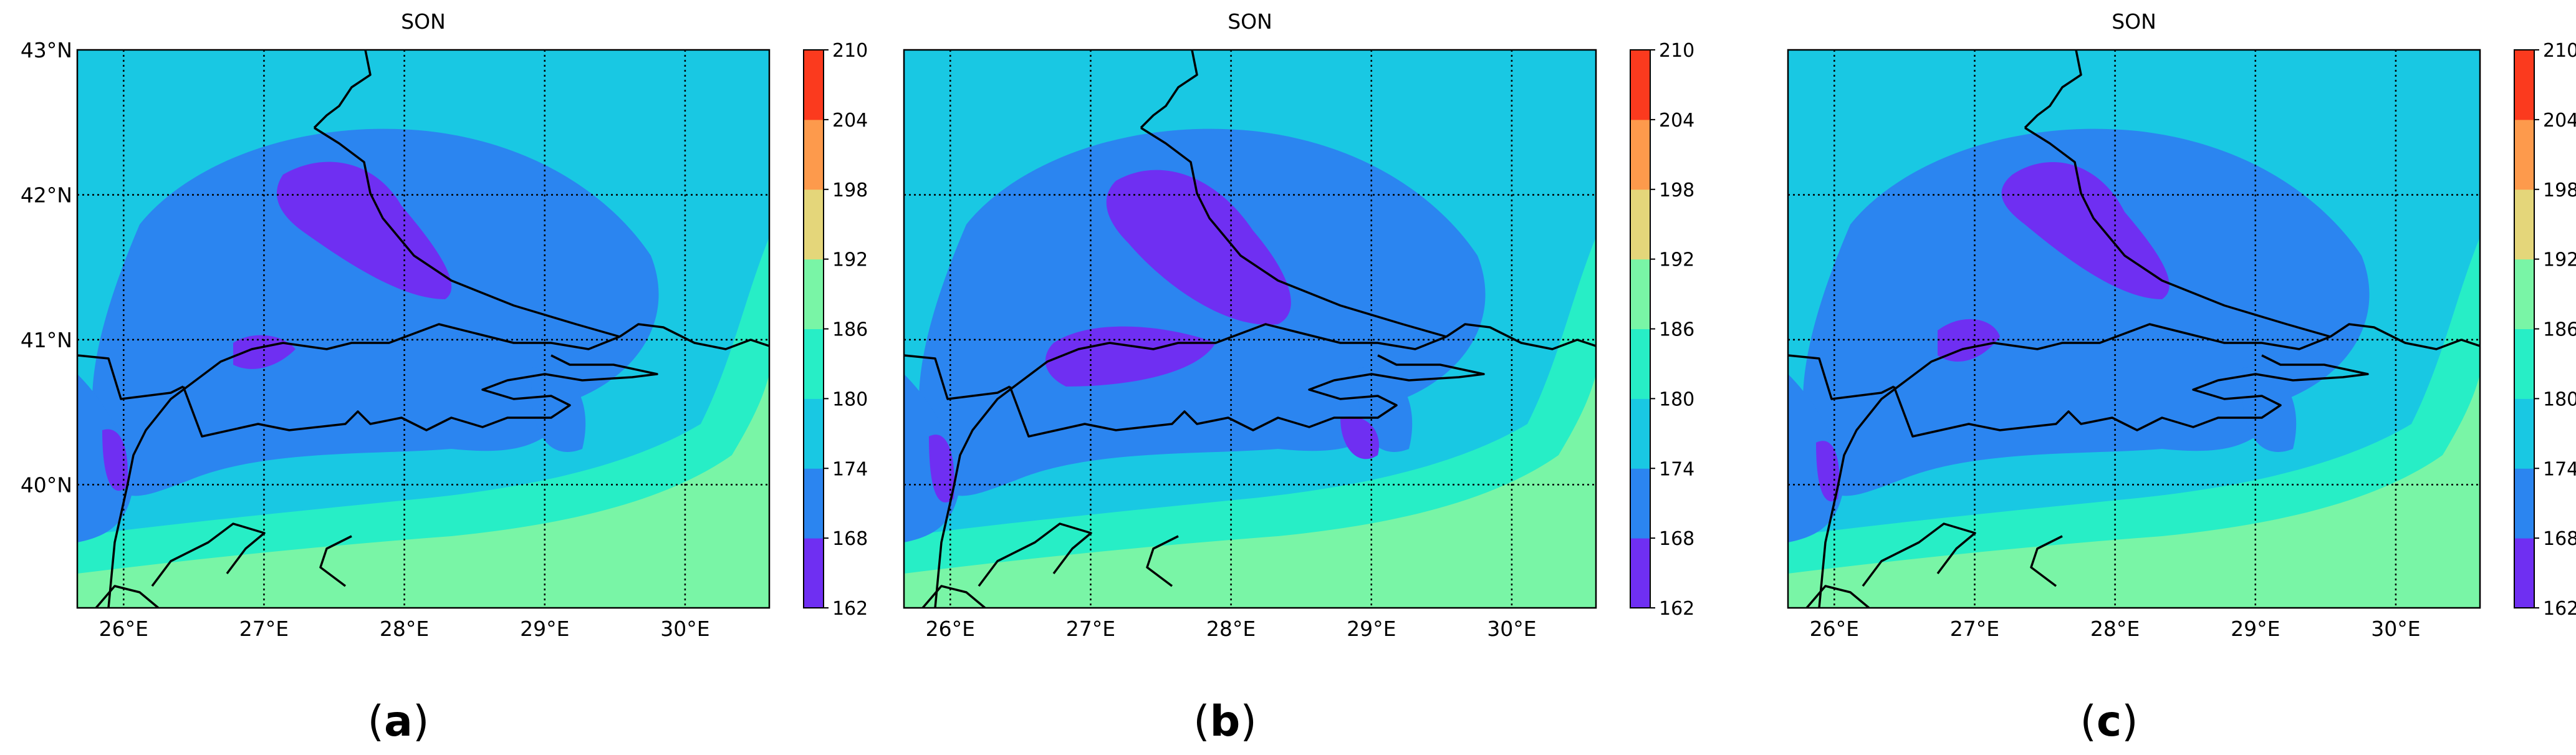  Describe the element at coordinates (46, 485) in the screenshot. I see `lat-tick-label: 40°N` at that location.